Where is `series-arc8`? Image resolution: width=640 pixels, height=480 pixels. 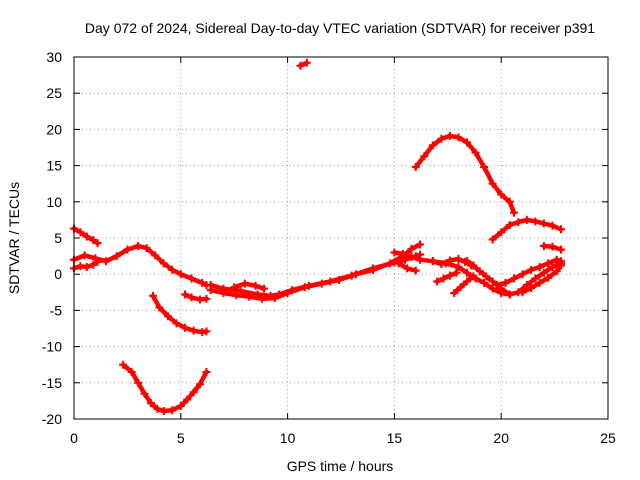
series-arc8 is located at coordinates (315, 272).